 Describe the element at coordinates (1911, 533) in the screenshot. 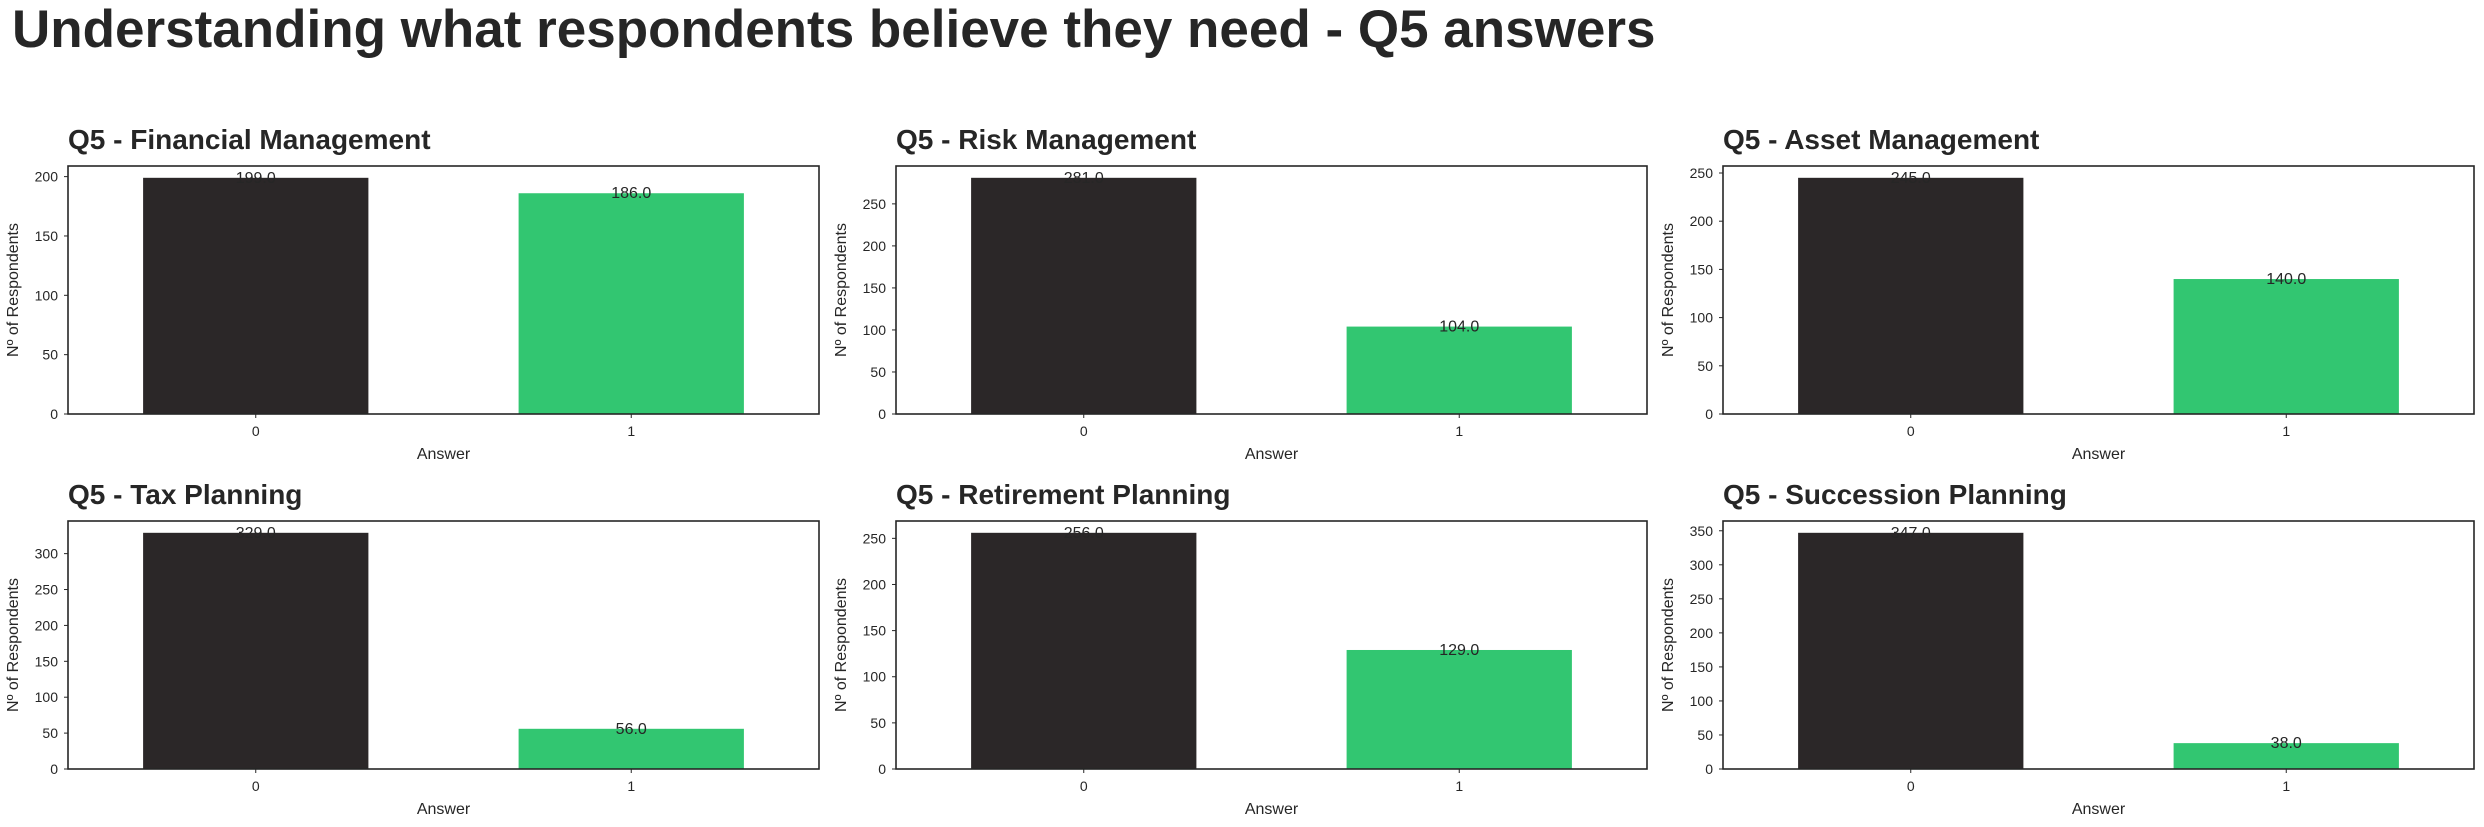

I see `data-label: 347.0` at that location.